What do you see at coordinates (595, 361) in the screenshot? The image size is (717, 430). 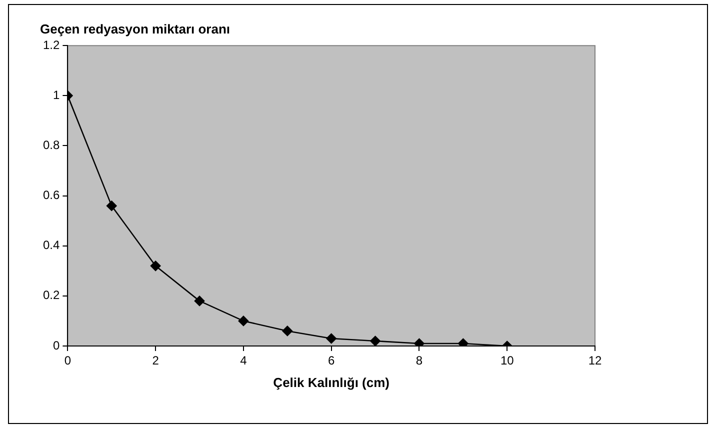 I see `x-tick-label: 12` at bounding box center [595, 361].